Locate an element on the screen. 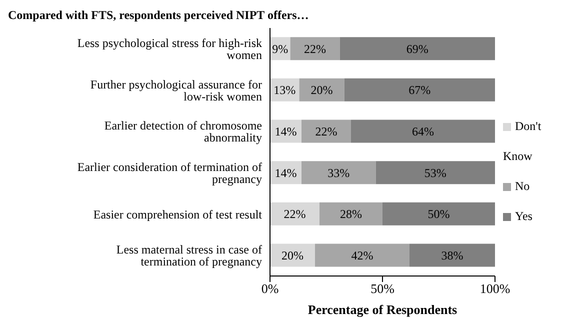 The image size is (567, 320). x-tick-label: 100% is located at coordinates (495, 288).